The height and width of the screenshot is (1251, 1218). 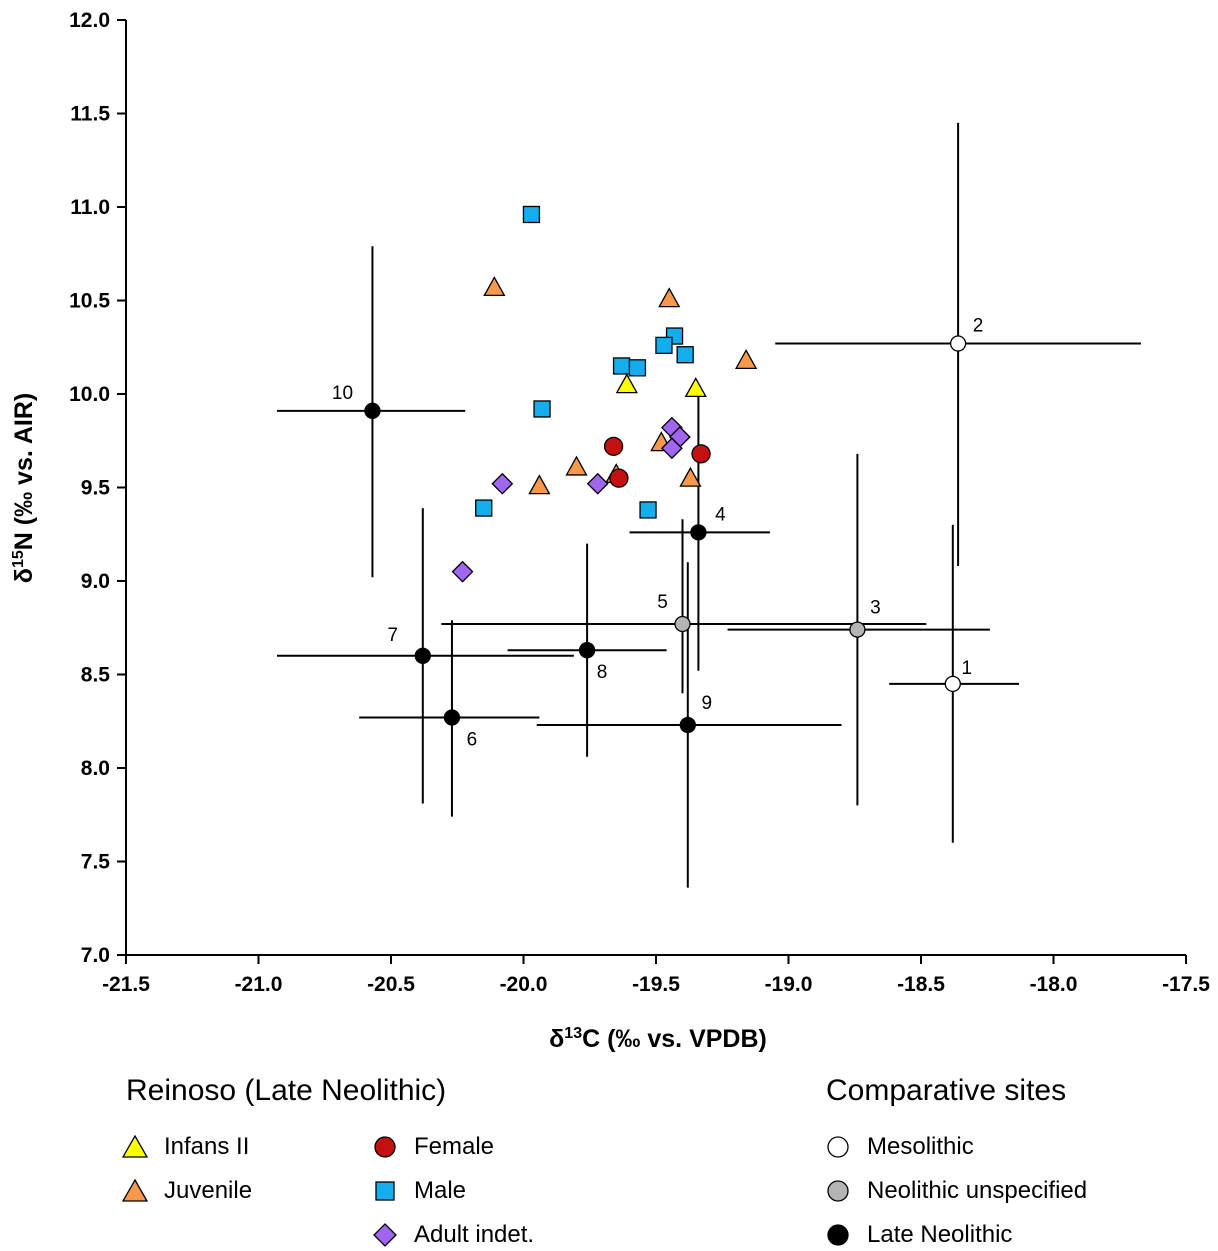 I want to click on square-marker-icon, so click(x=385, y=1191).